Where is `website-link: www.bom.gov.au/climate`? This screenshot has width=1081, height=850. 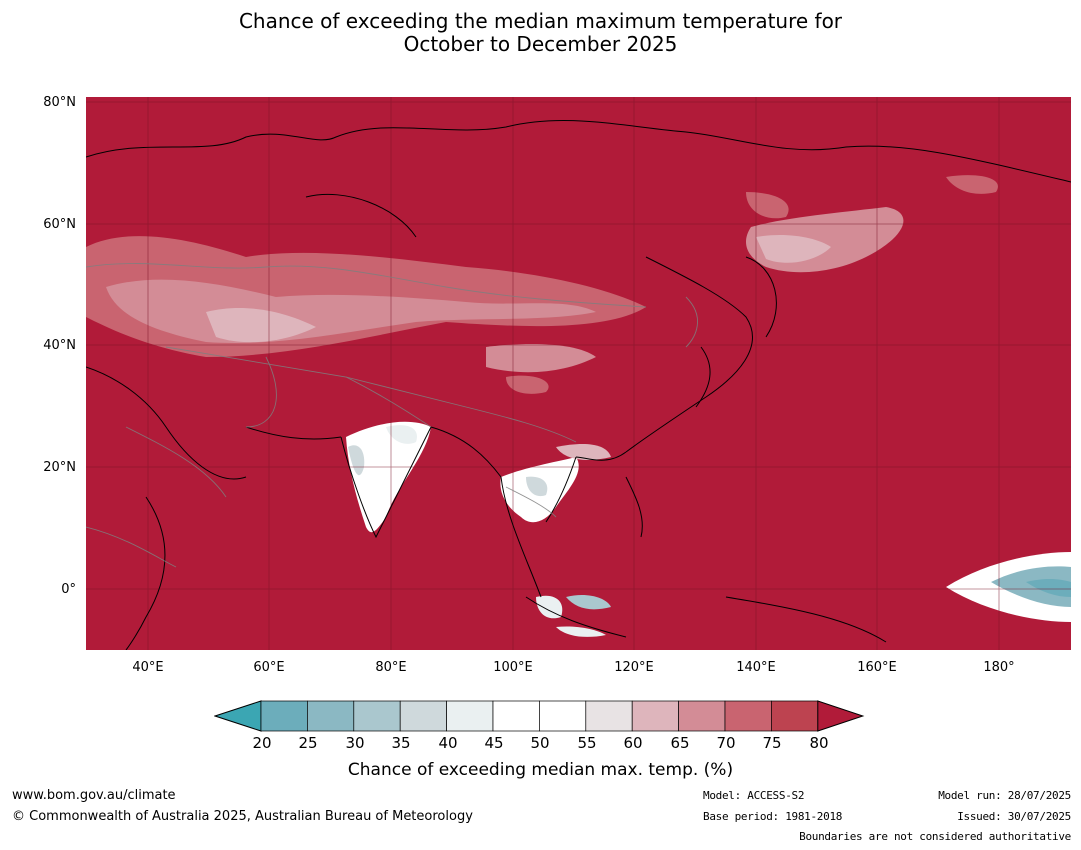
website-link: www.bom.gov.au/climate is located at coordinates (94, 795).